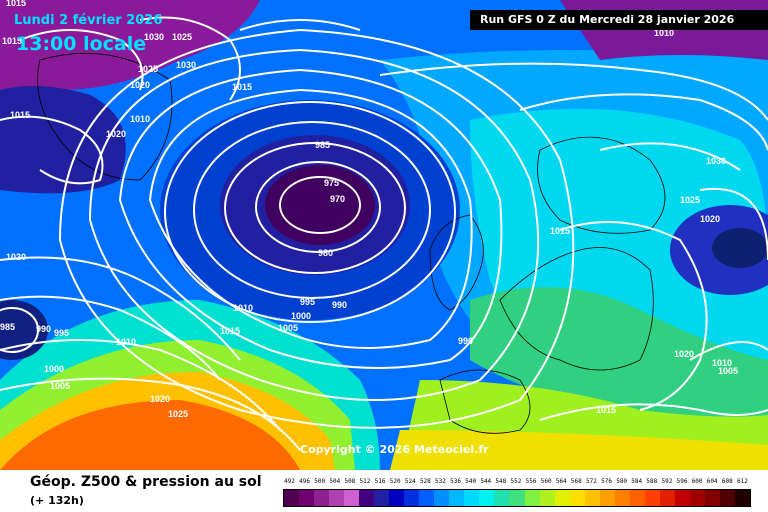  I want to click on color-scale-label: 612, so click(742, 481).